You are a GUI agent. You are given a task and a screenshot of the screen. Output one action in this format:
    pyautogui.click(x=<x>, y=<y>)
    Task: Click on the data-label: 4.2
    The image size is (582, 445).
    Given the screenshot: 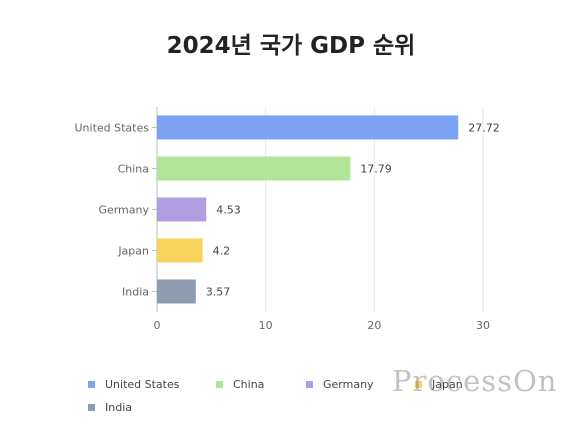 What is the action you would take?
    pyautogui.click(x=222, y=251)
    